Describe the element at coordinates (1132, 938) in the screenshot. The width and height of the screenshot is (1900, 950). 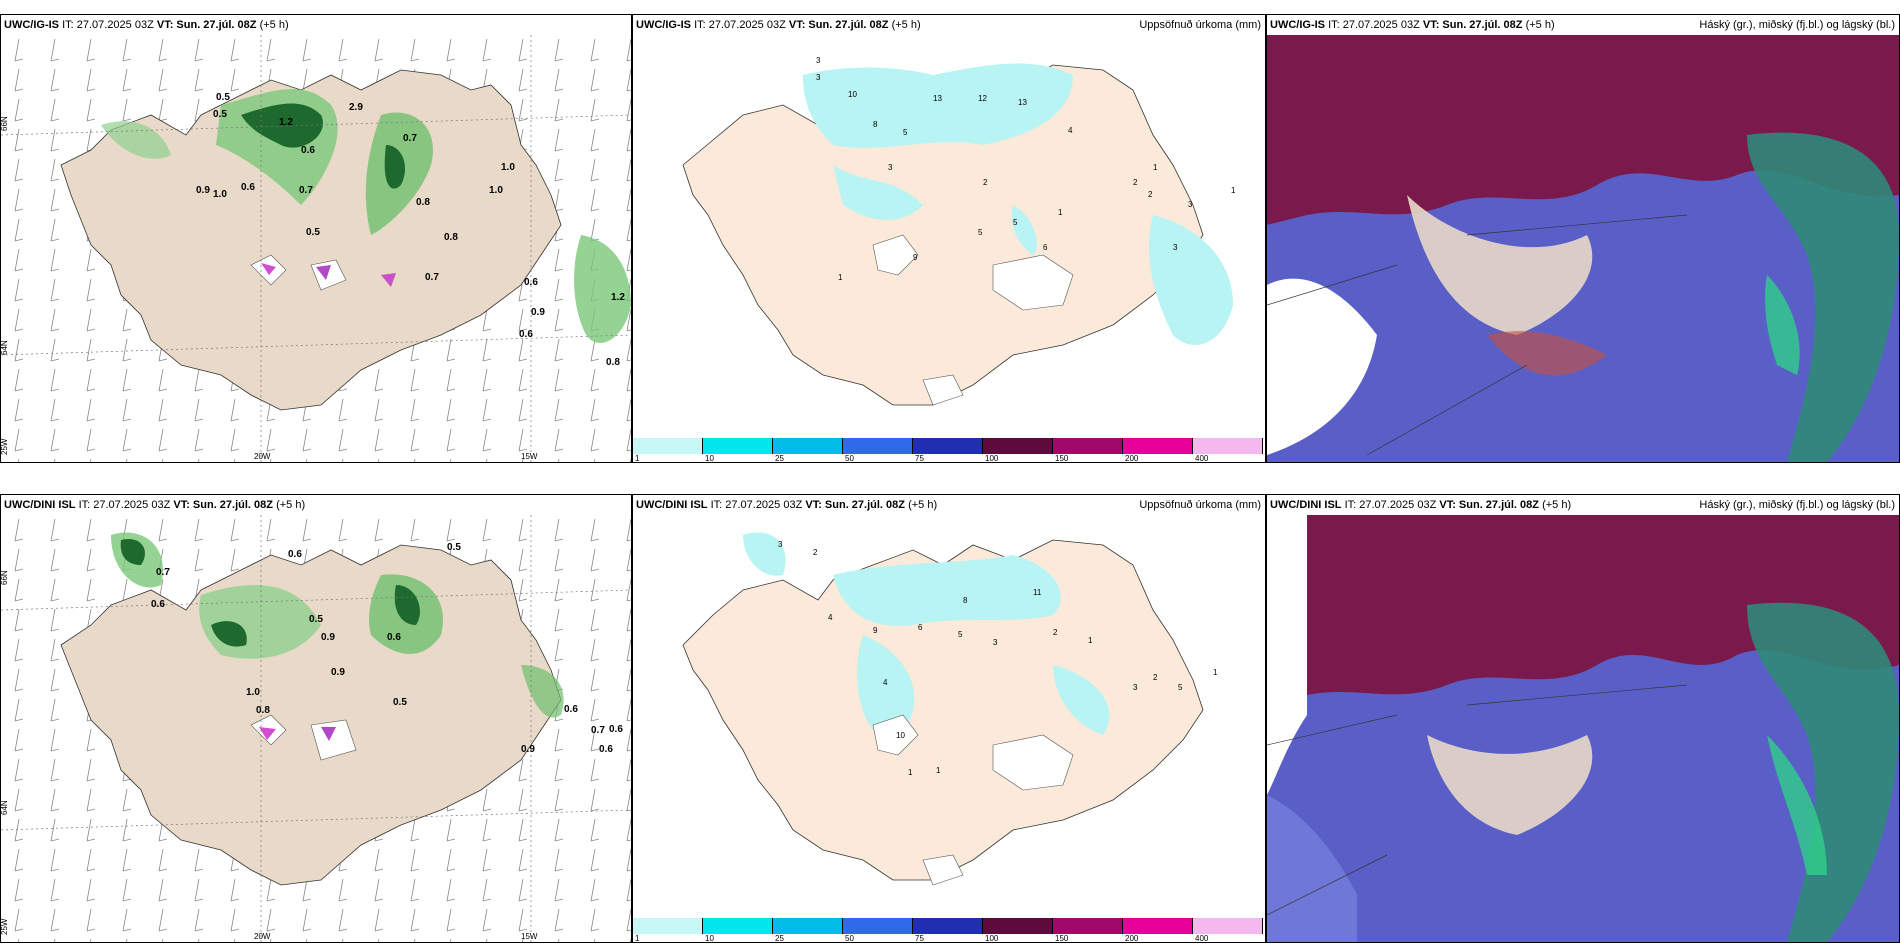
I see `colorbar-tick: 200` at that location.